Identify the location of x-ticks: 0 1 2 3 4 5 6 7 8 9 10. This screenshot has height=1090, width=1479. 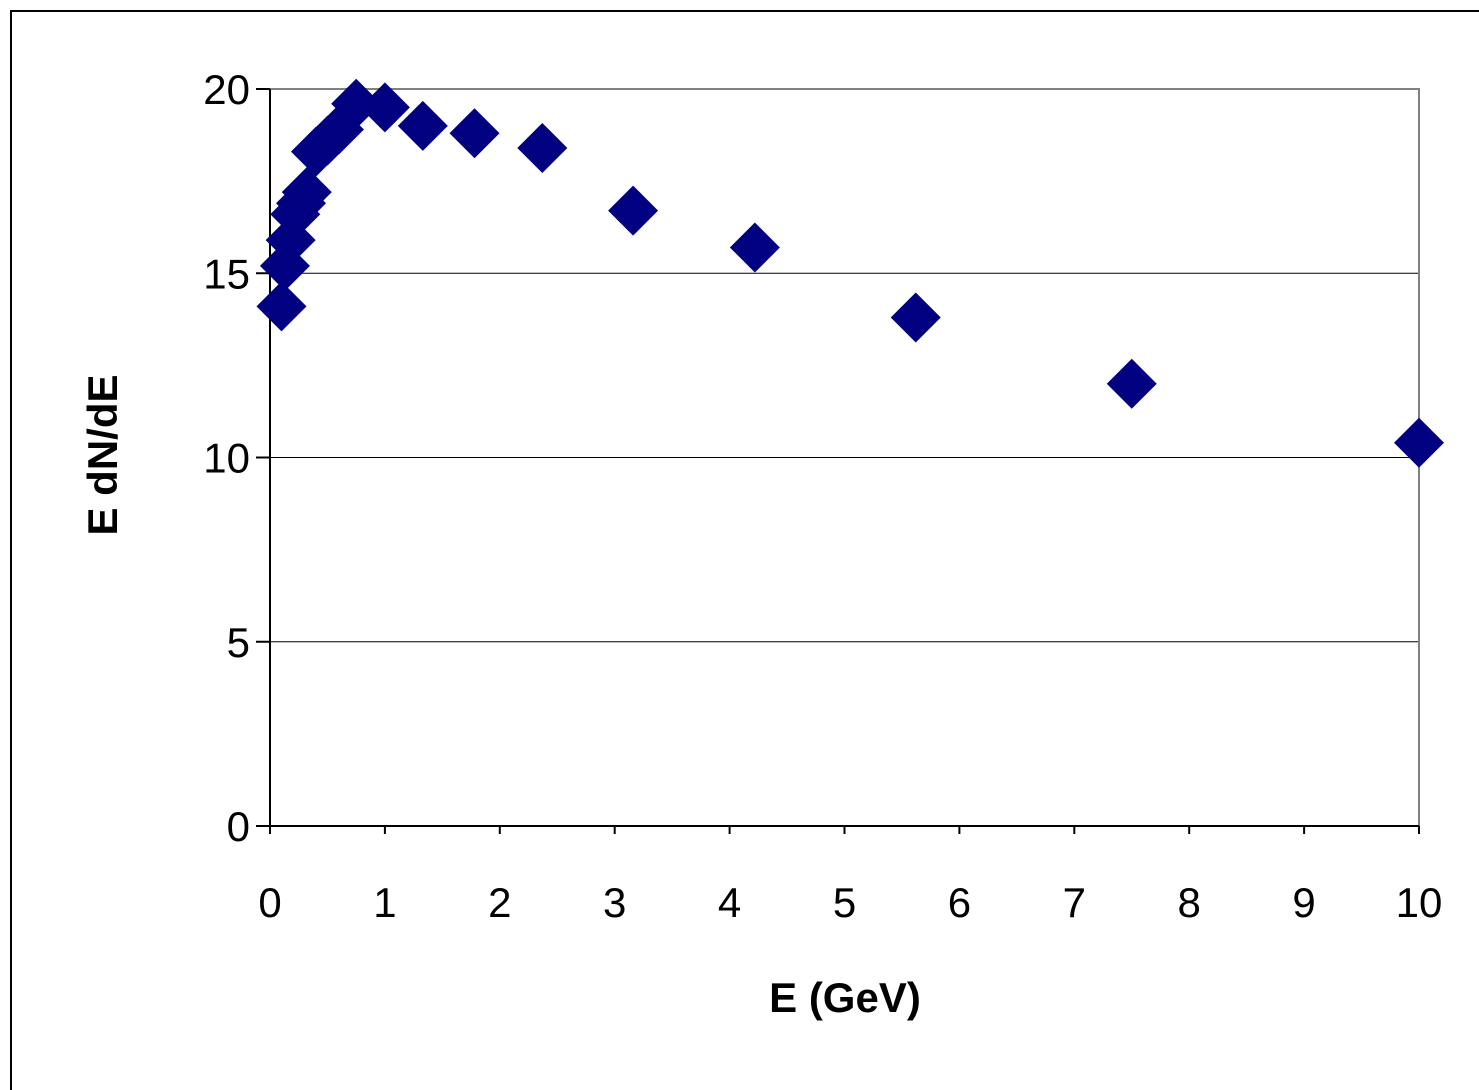
(850, 876).